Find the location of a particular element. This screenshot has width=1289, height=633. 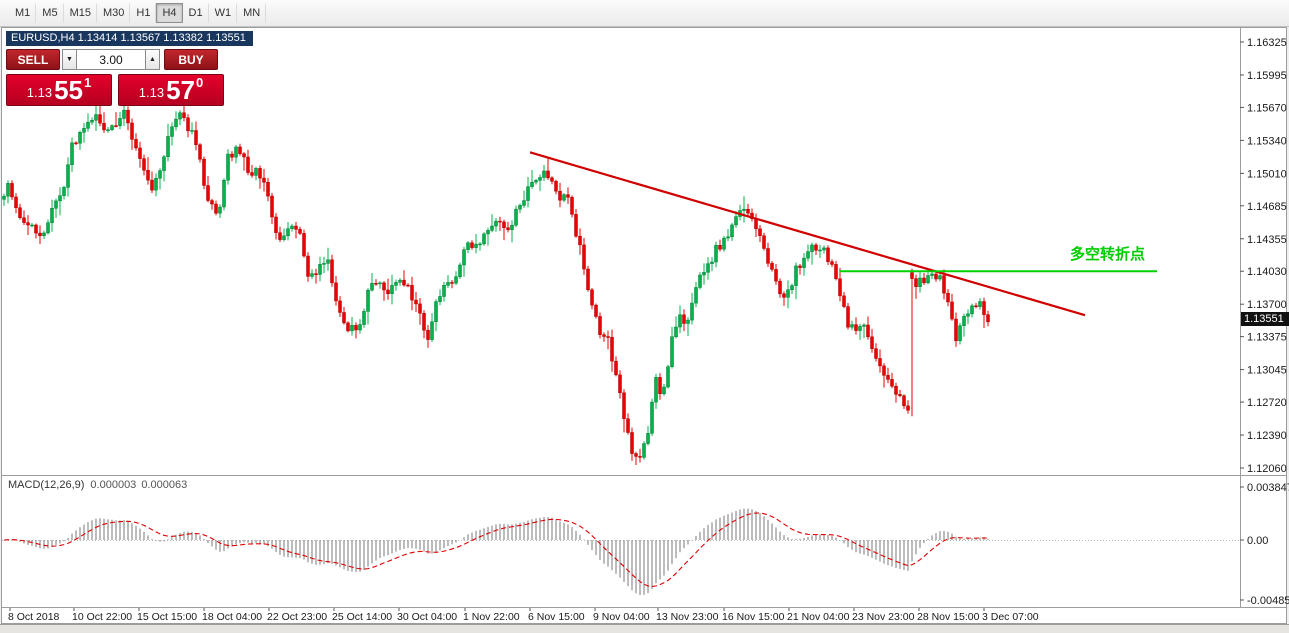

price-axis-label: 1.14355 is located at coordinates (1267, 240).